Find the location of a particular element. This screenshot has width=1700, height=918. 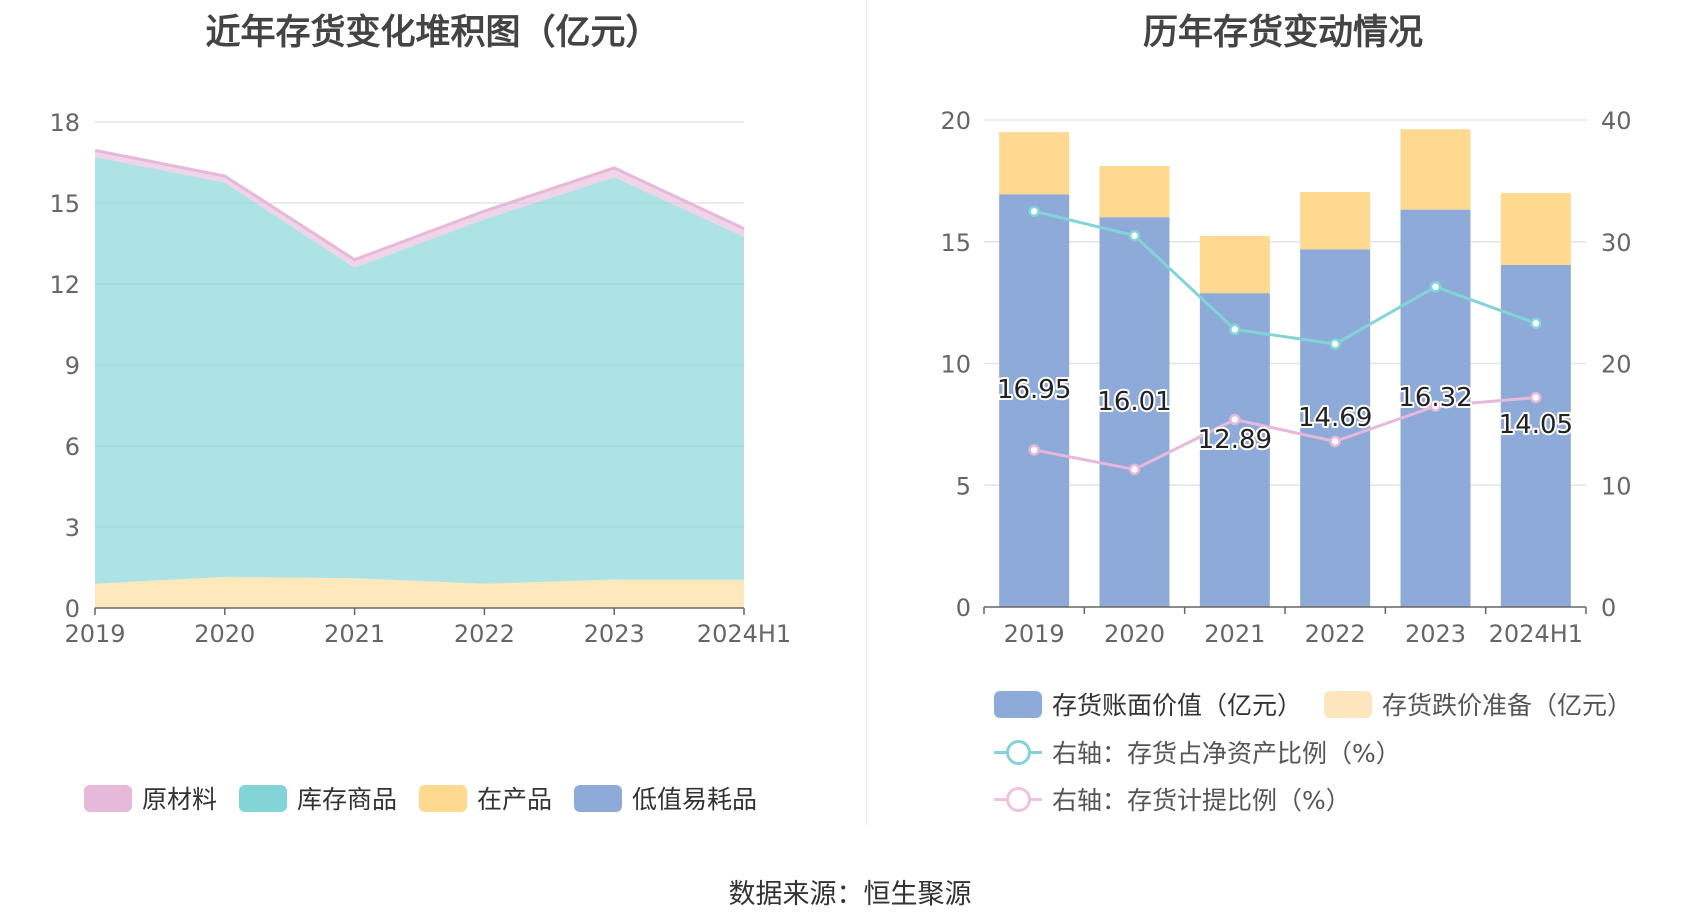

left-chart-title: 近年存货变化堆积图（亿元） is located at coordinates (433, 33).